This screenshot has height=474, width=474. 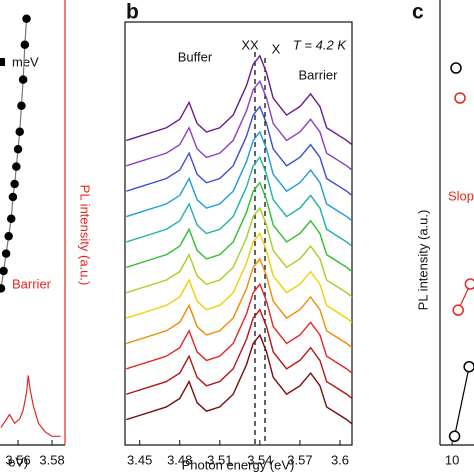 I want to click on x-axis-label: eV), so click(x=18, y=461).